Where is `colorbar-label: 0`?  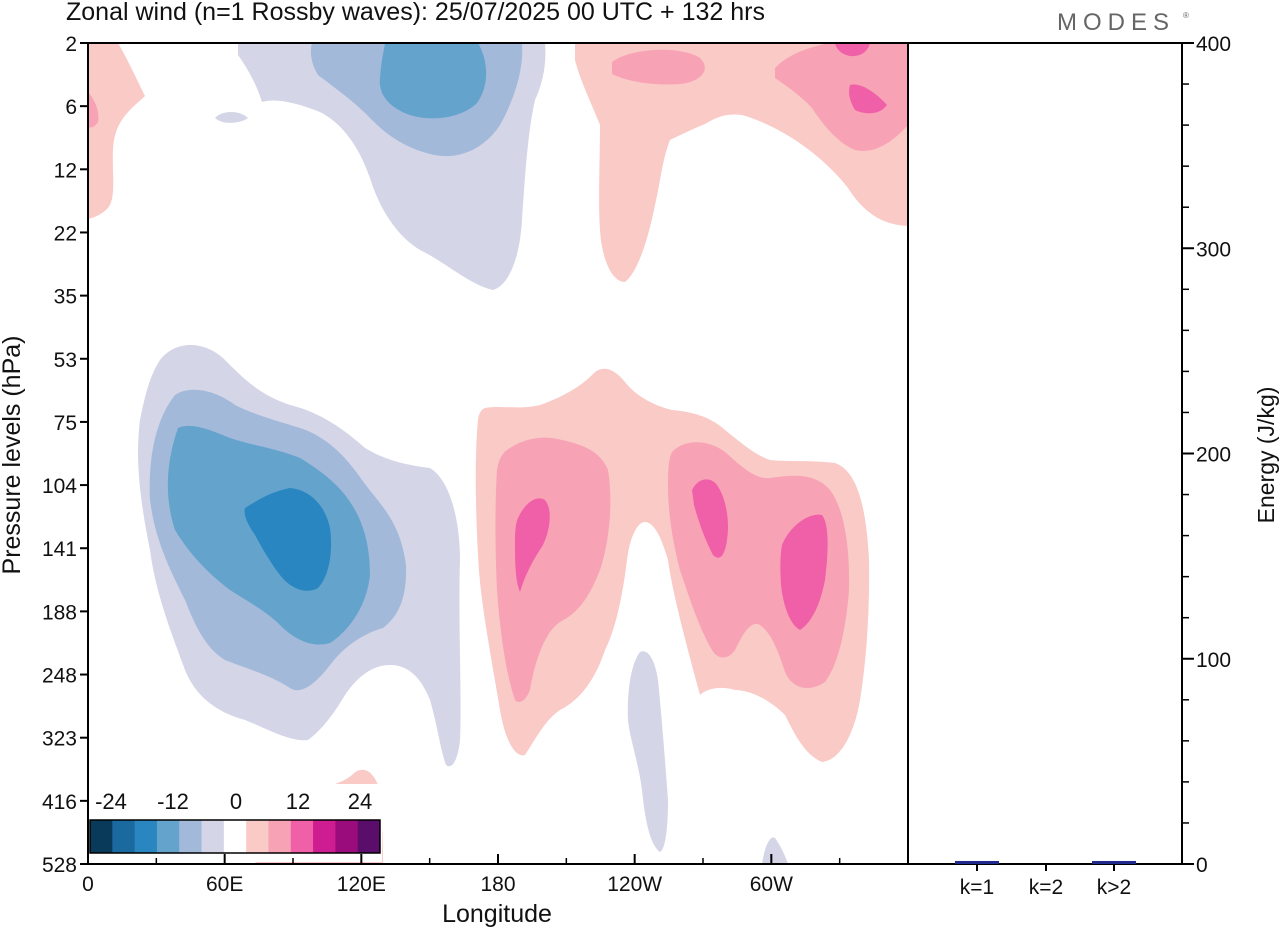 colorbar-label: 0 is located at coordinates (236, 801).